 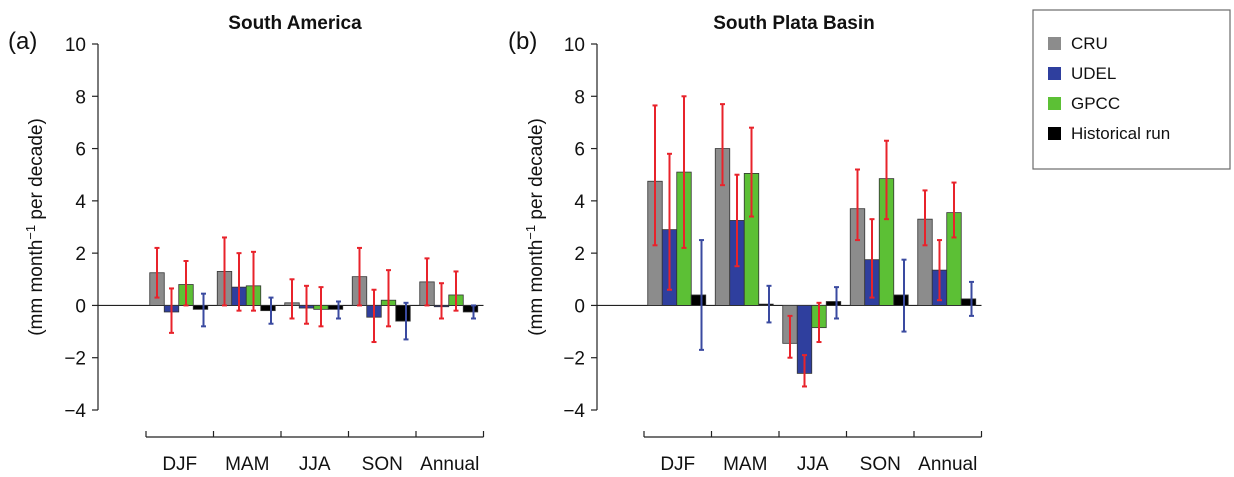 I want to click on legend-swatch-cru, so click(x=1054, y=43).